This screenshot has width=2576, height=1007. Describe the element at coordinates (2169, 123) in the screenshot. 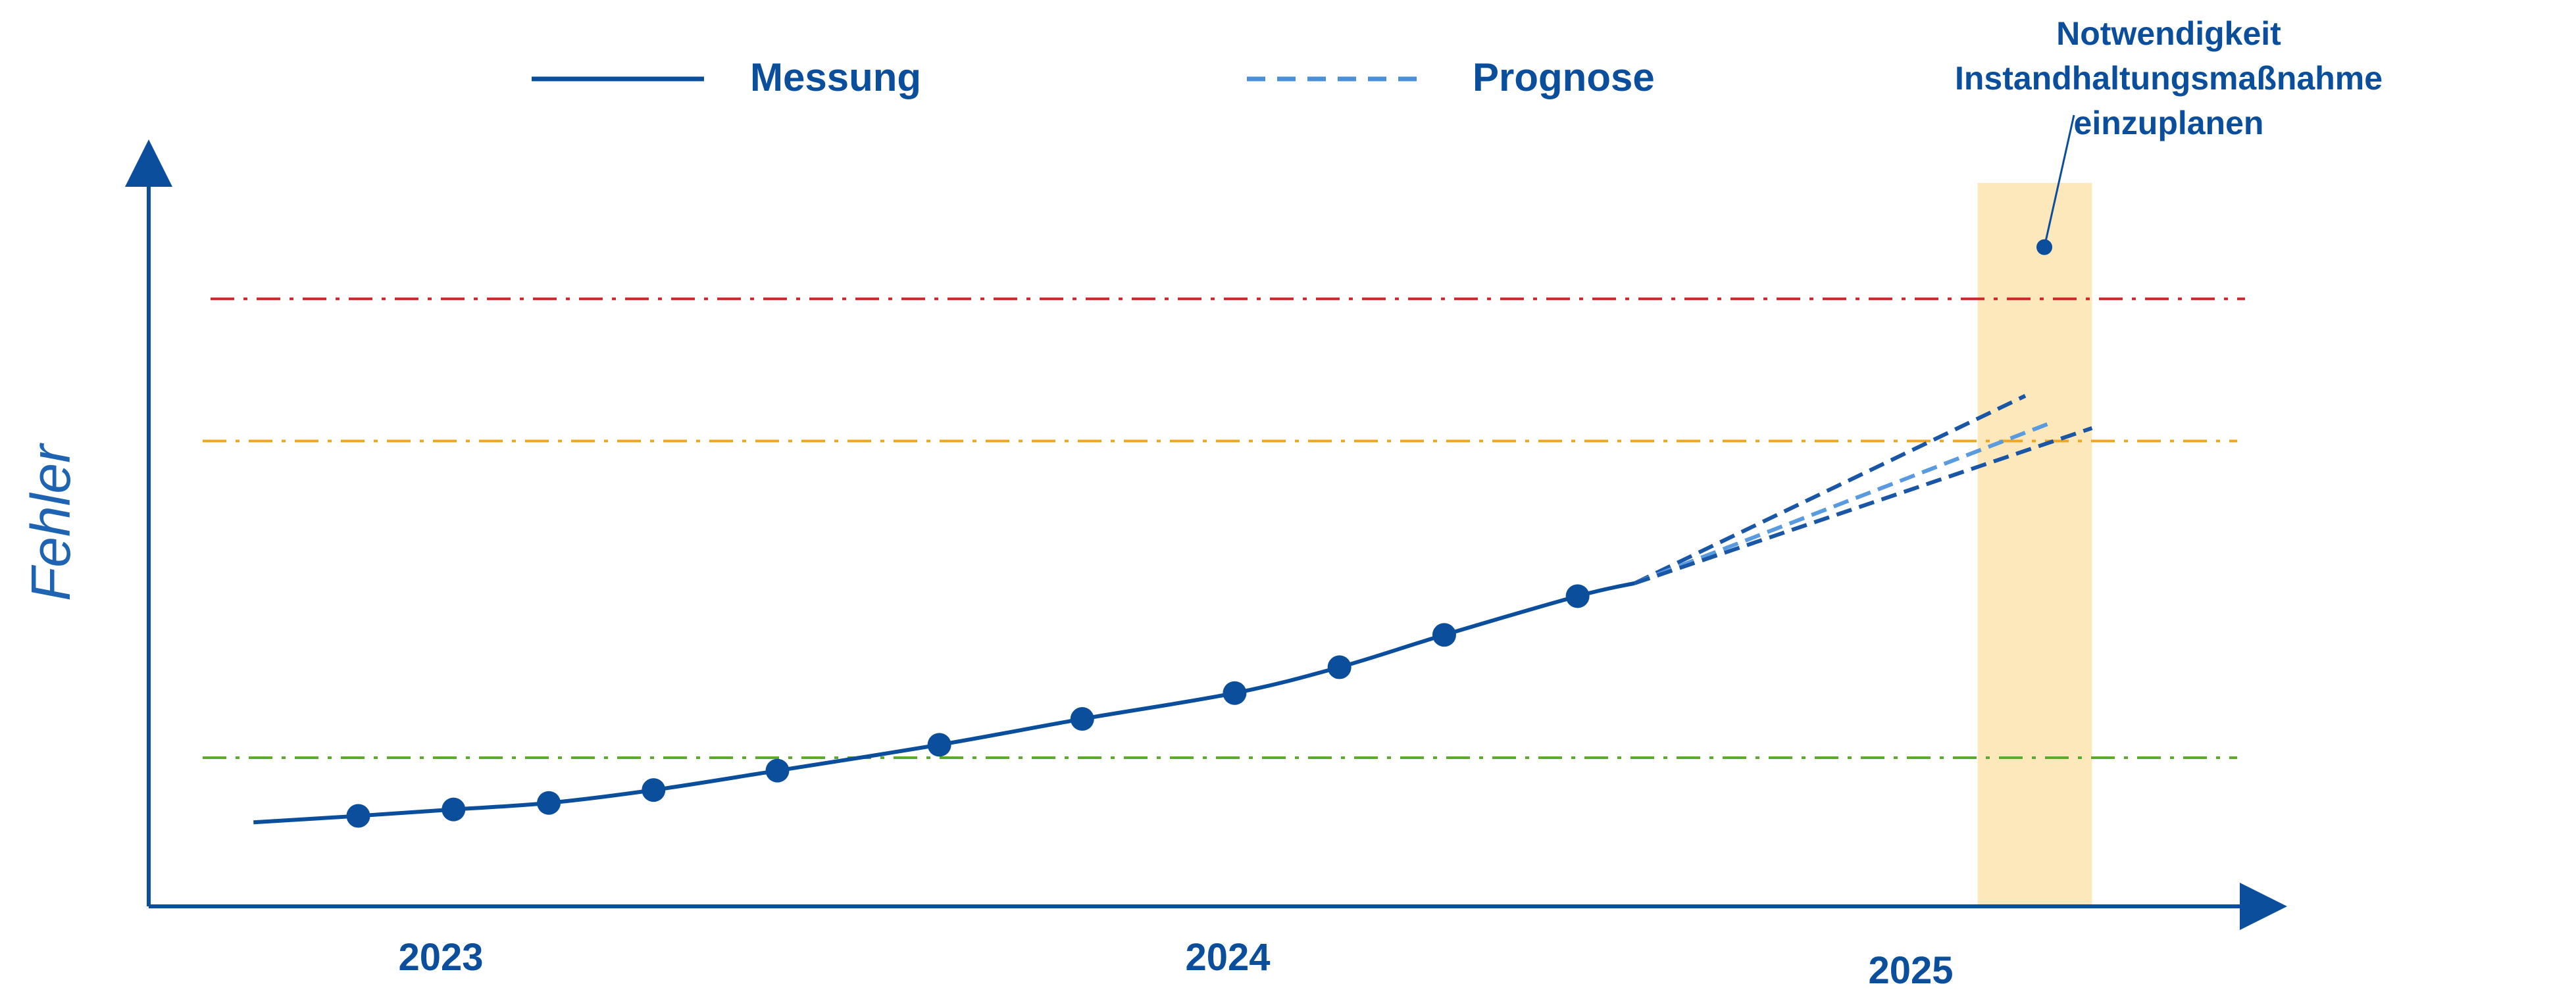

I see `annotation-text-line-3: einzuplanen` at that location.